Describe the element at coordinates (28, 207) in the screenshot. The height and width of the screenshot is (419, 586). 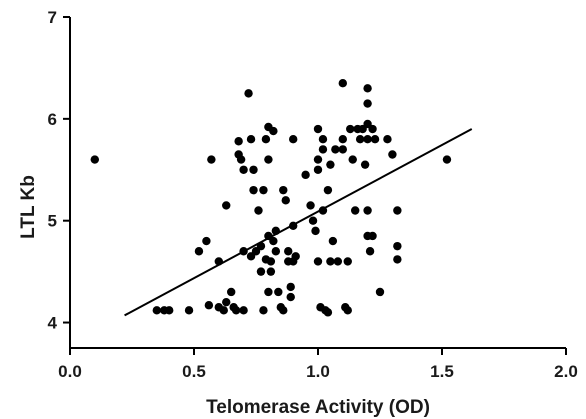
I see `y-axis-title: LTL Kb` at that location.